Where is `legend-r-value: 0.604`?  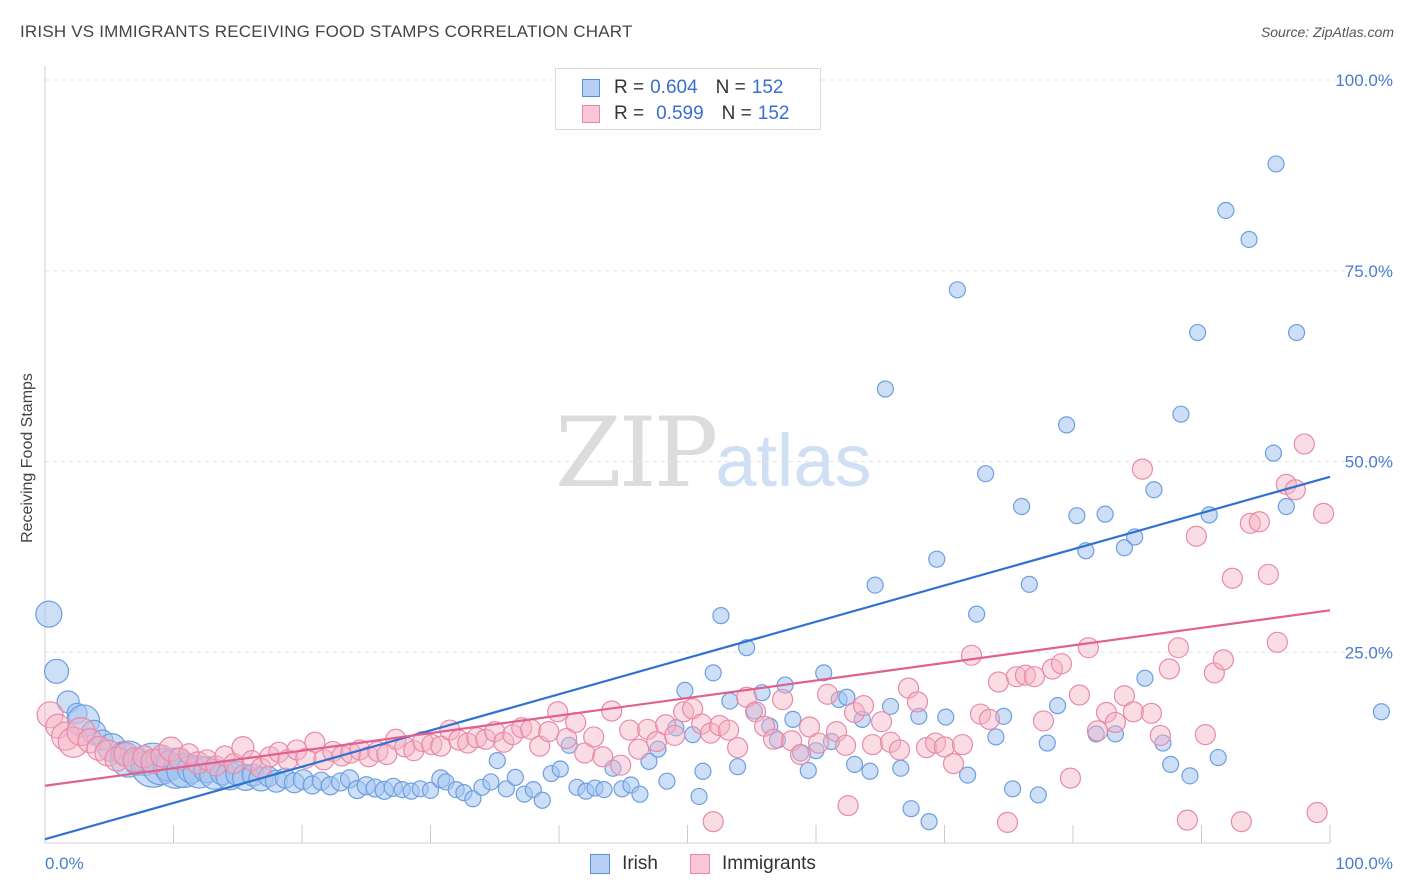 legend-r-value: 0.604 is located at coordinates (674, 87).